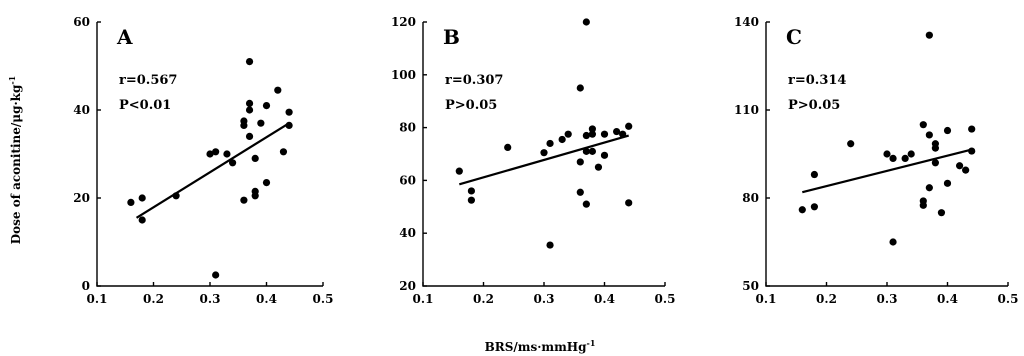 Image resolution: width=1024 pixels, height=356 pixels. What do you see at coordinates (15, 160) in the screenshot?
I see `y-axis-title: Dose of aconitine/μg·kg-1` at bounding box center [15, 160].